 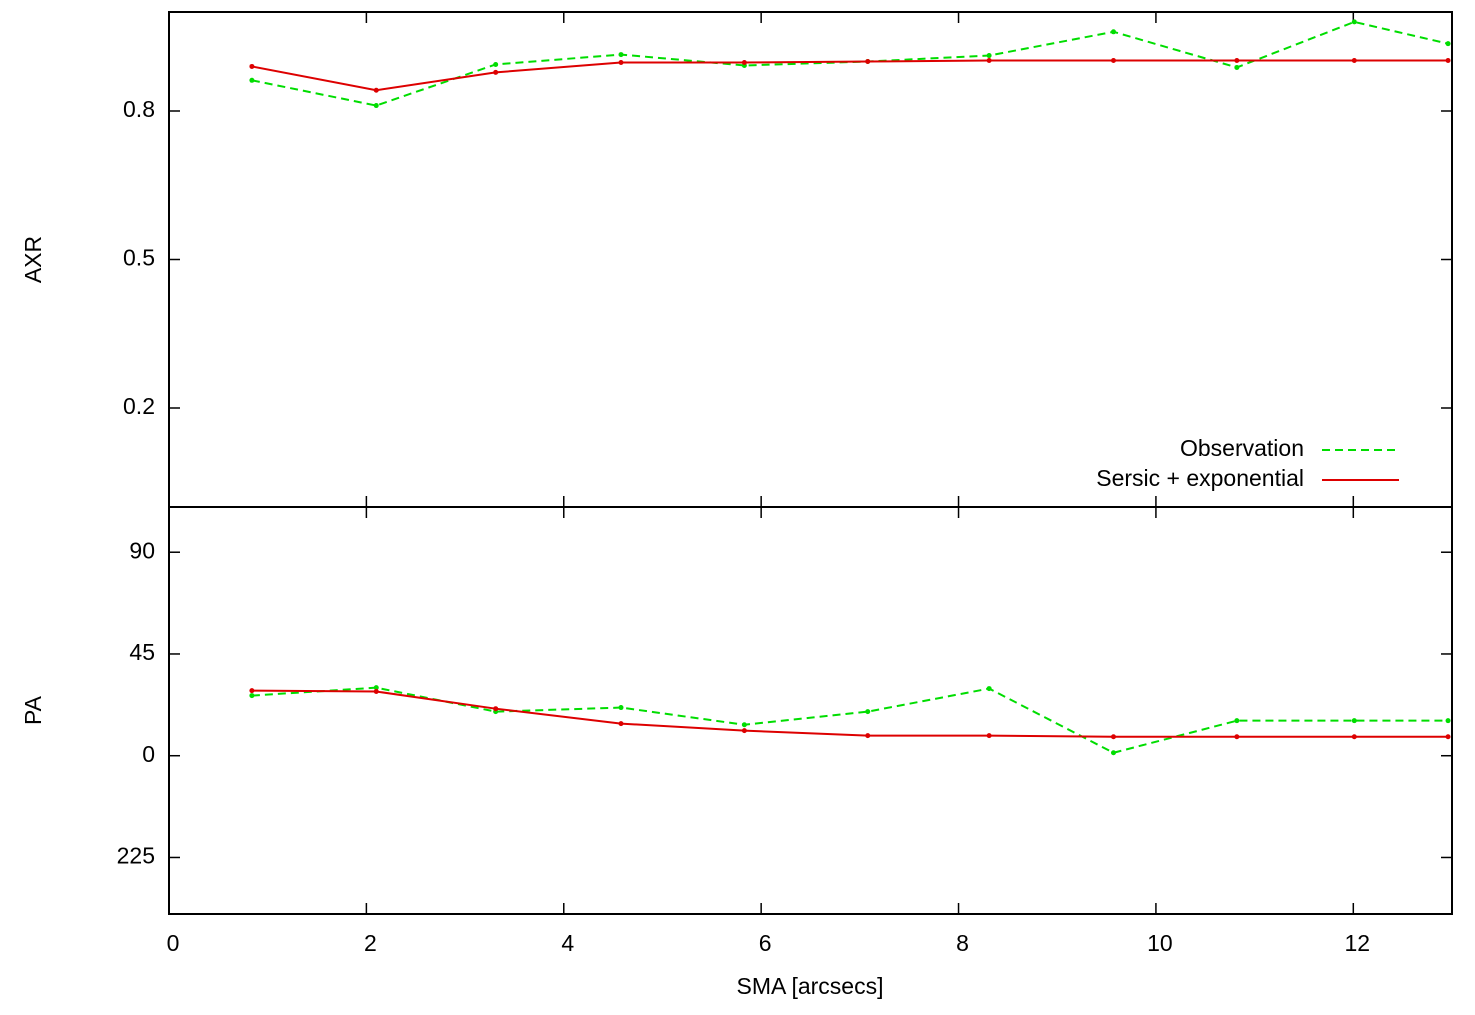 What do you see at coordinates (962, 943) in the screenshot?
I see `x-tick-label: 8` at bounding box center [962, 943].